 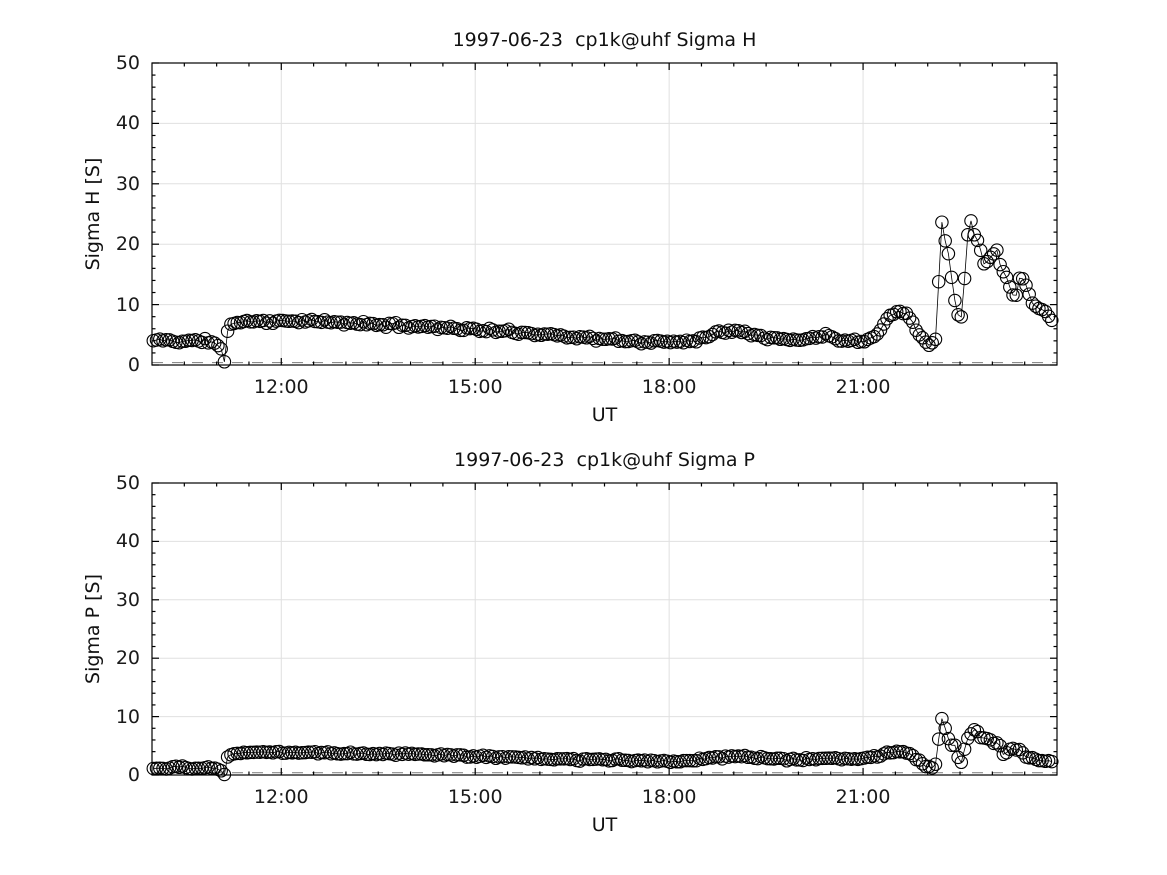 What do you see at coordinates (281, 797) in the screenshot?
I see `x-tick-label-sigma-p-1200: 12:00` at bounding box center [281, 797].